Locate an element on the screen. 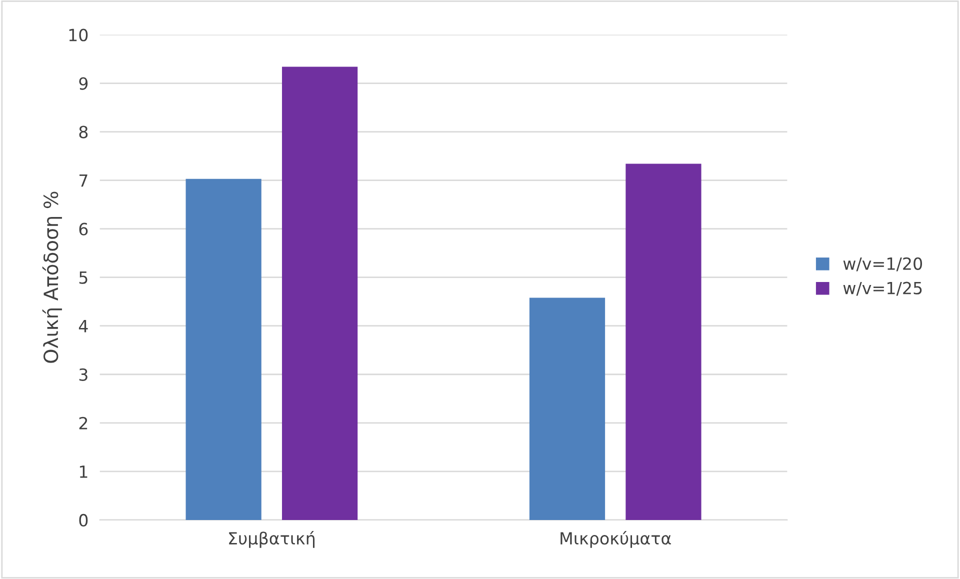 This screenshot has width=960, height=579. y-tick-label: 1 is located at coordinates (84, 472).